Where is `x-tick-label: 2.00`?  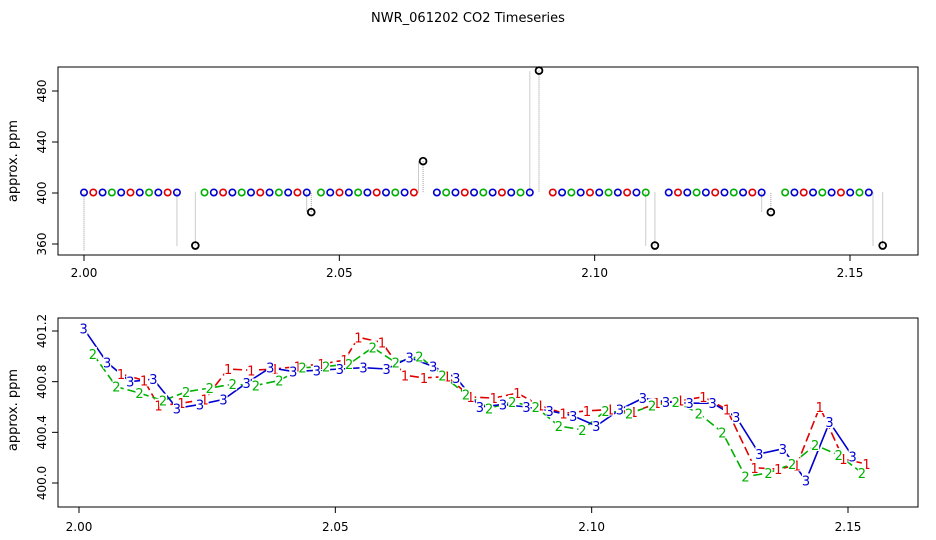 x-tick-label: 2.00 is located at coordinates (84, 273).